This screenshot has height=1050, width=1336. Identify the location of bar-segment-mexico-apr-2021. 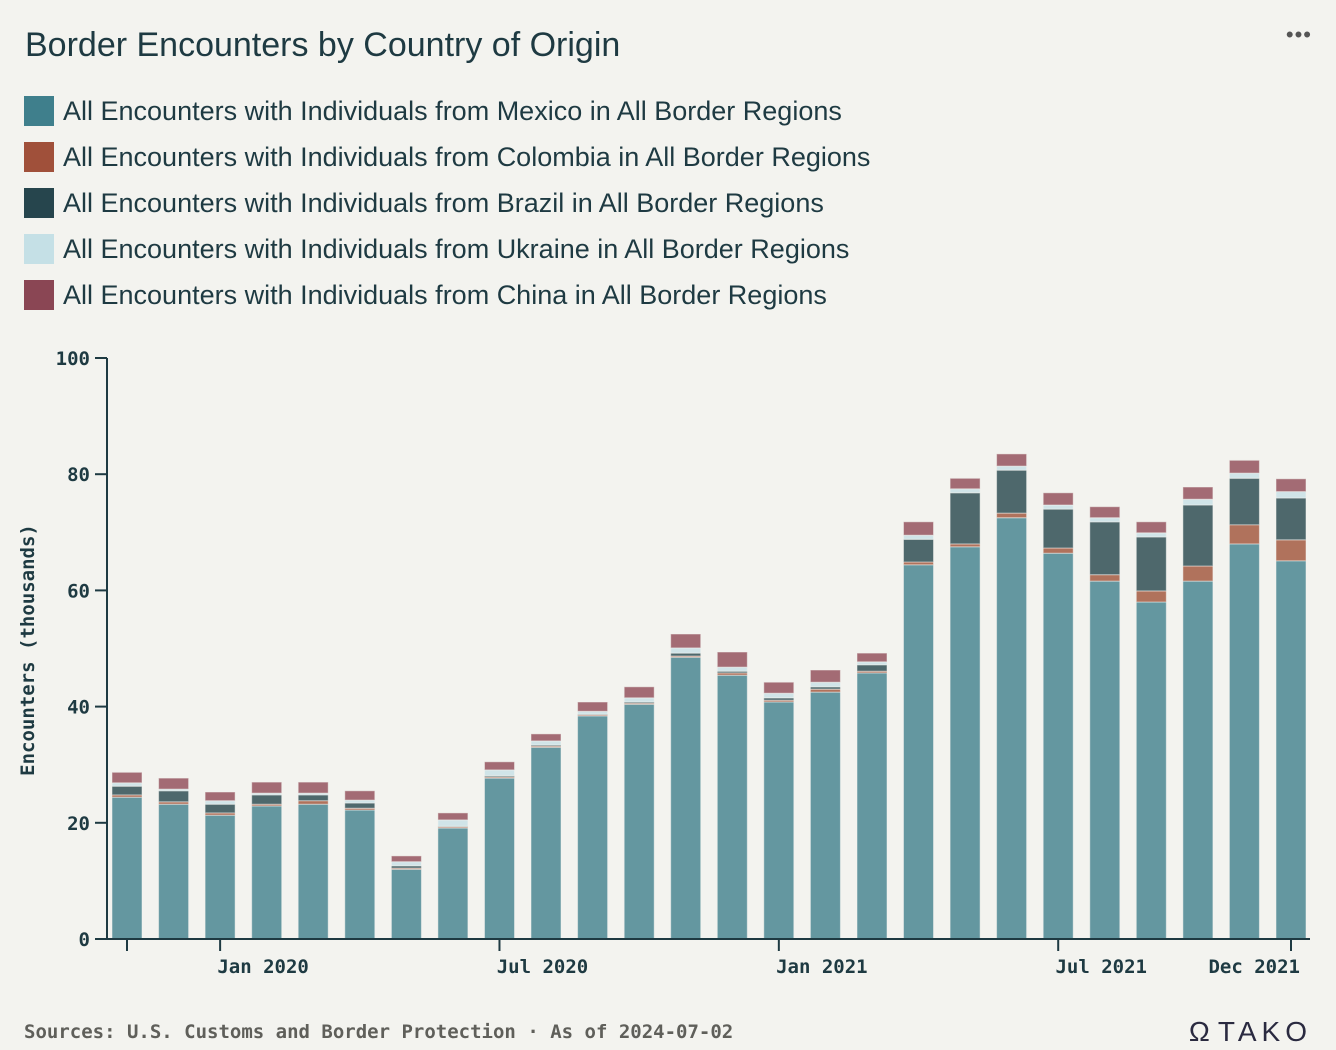
(918, 752).